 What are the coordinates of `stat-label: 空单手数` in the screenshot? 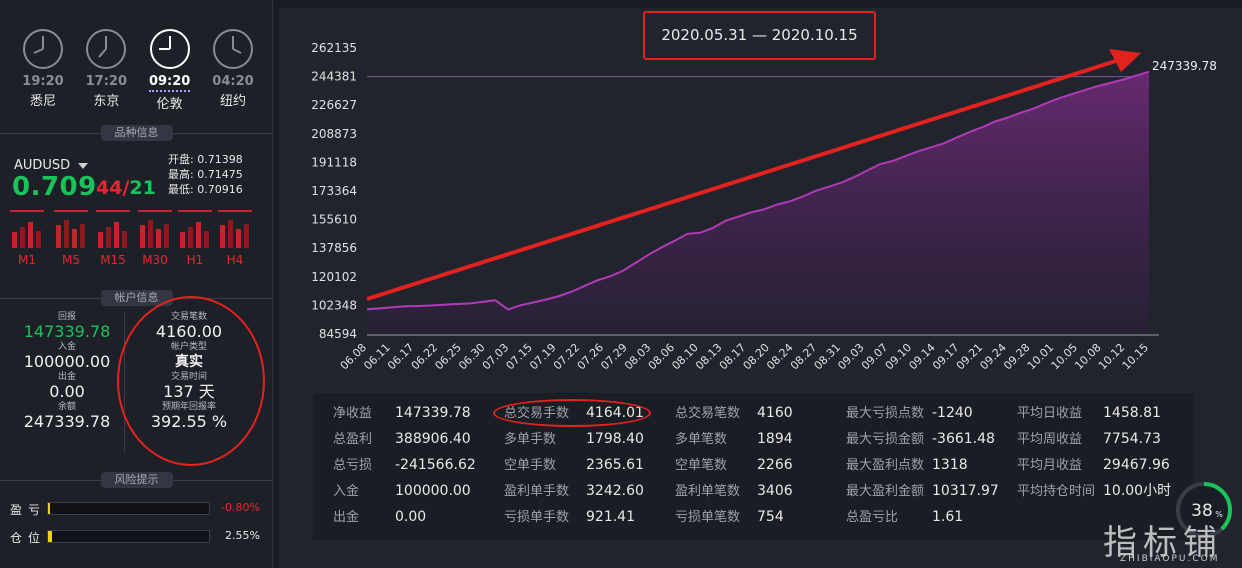 It's located at (530, 465).